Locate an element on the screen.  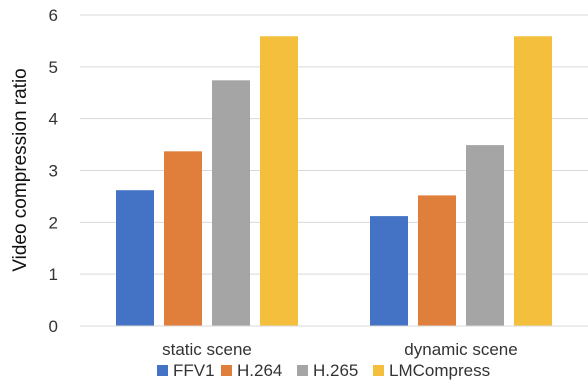
y-tick-label: 3 is located at coordinates (53, 171).